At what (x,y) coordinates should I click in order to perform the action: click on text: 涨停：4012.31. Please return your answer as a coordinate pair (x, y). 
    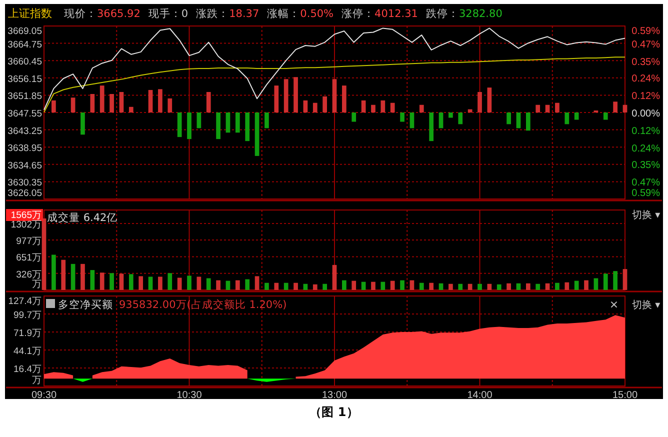
    Looking at the image, I should click on (380, 14).